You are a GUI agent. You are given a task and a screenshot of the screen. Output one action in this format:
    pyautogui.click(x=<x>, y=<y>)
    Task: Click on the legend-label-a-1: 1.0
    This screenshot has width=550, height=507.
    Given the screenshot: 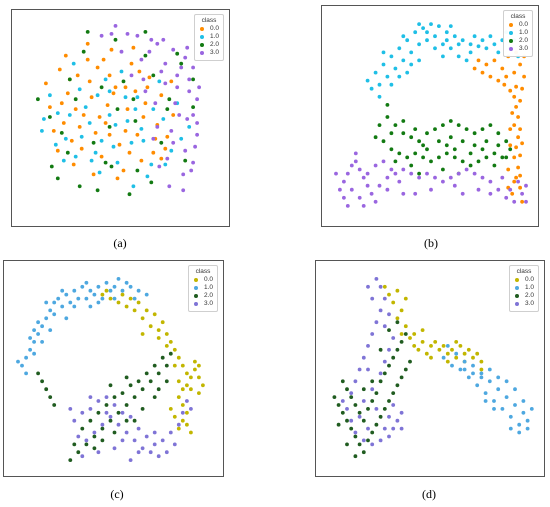 What is the action you would take?
    pyautogui.click(x=214, y=36)
    